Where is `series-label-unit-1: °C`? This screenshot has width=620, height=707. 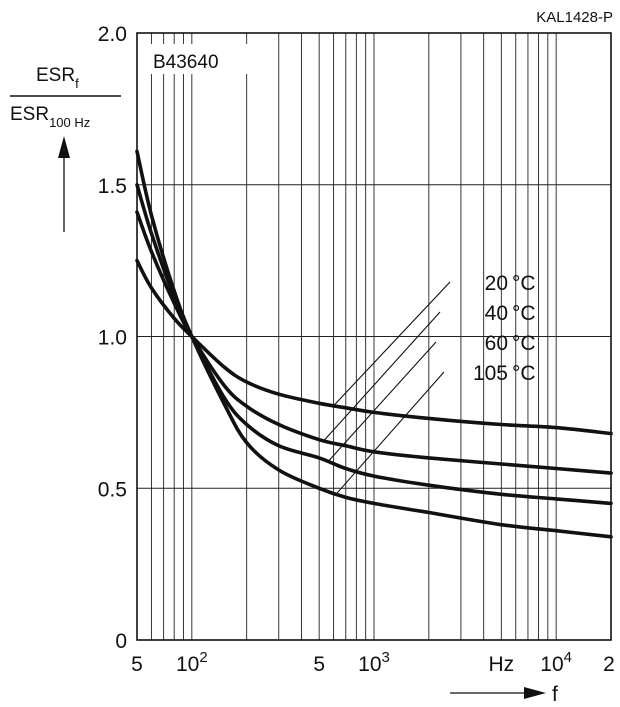 series-label-unit-1: °C is located at coordinates (524, 313).